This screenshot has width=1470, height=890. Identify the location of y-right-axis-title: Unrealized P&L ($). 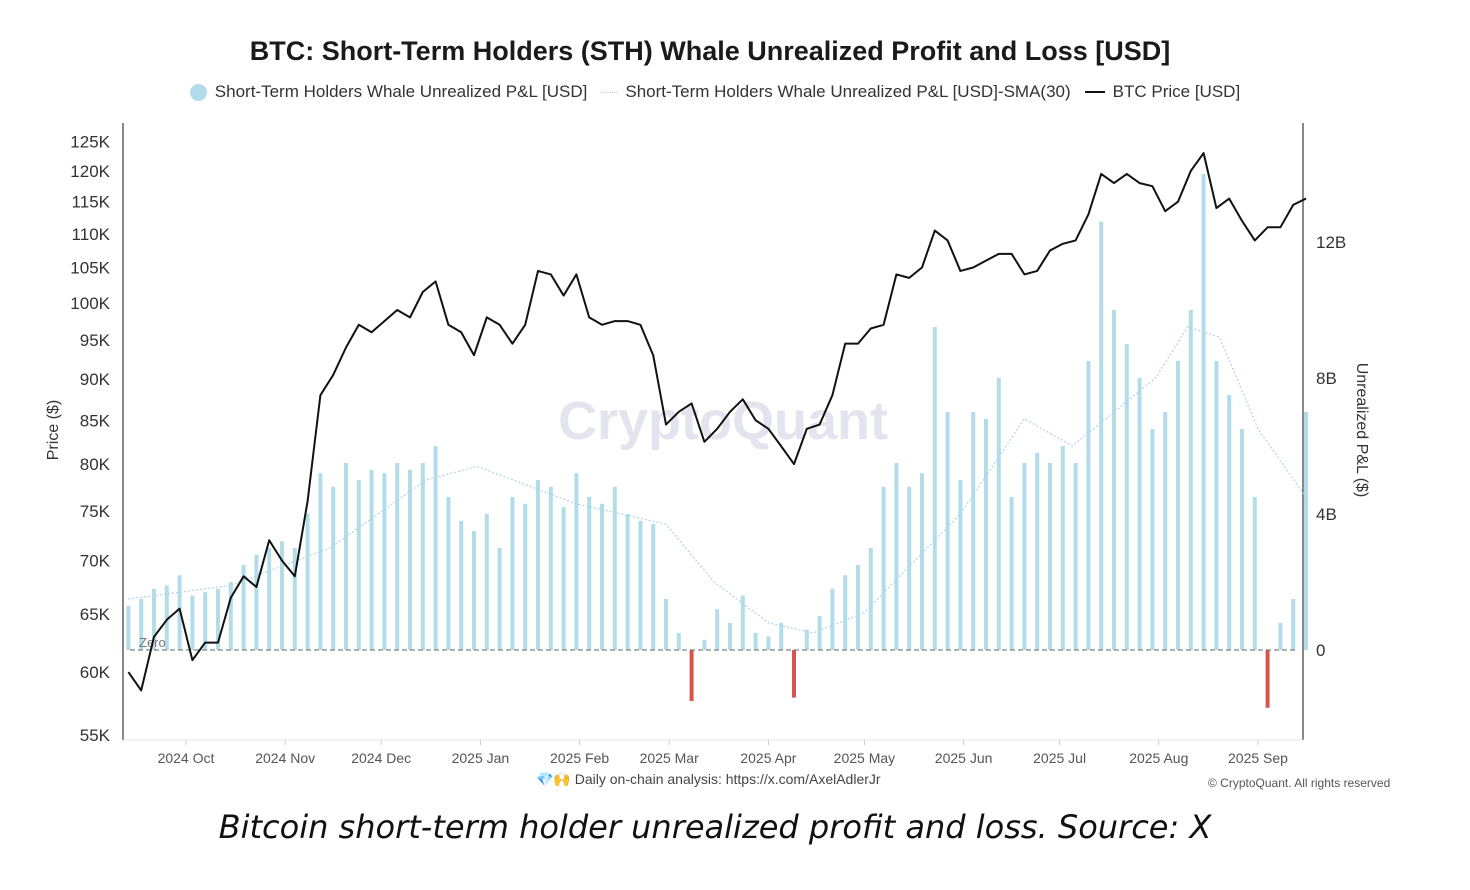
(1361, 430).